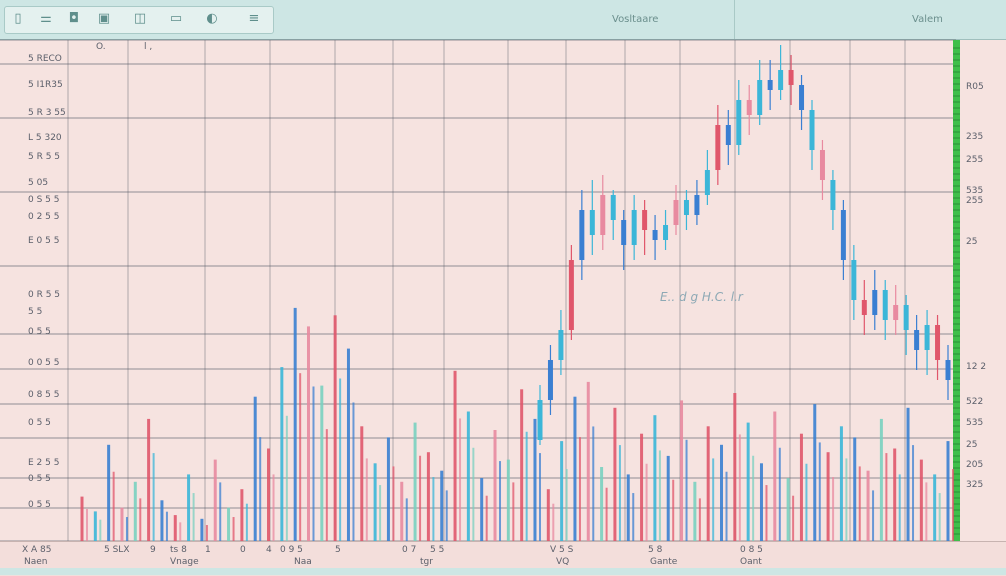  I want to click on top-toolbar: ▯ ⚌ ◘ ▣ ◫ ▭ ◐ ≡ Vosltaare Valem, so click(503, 20).